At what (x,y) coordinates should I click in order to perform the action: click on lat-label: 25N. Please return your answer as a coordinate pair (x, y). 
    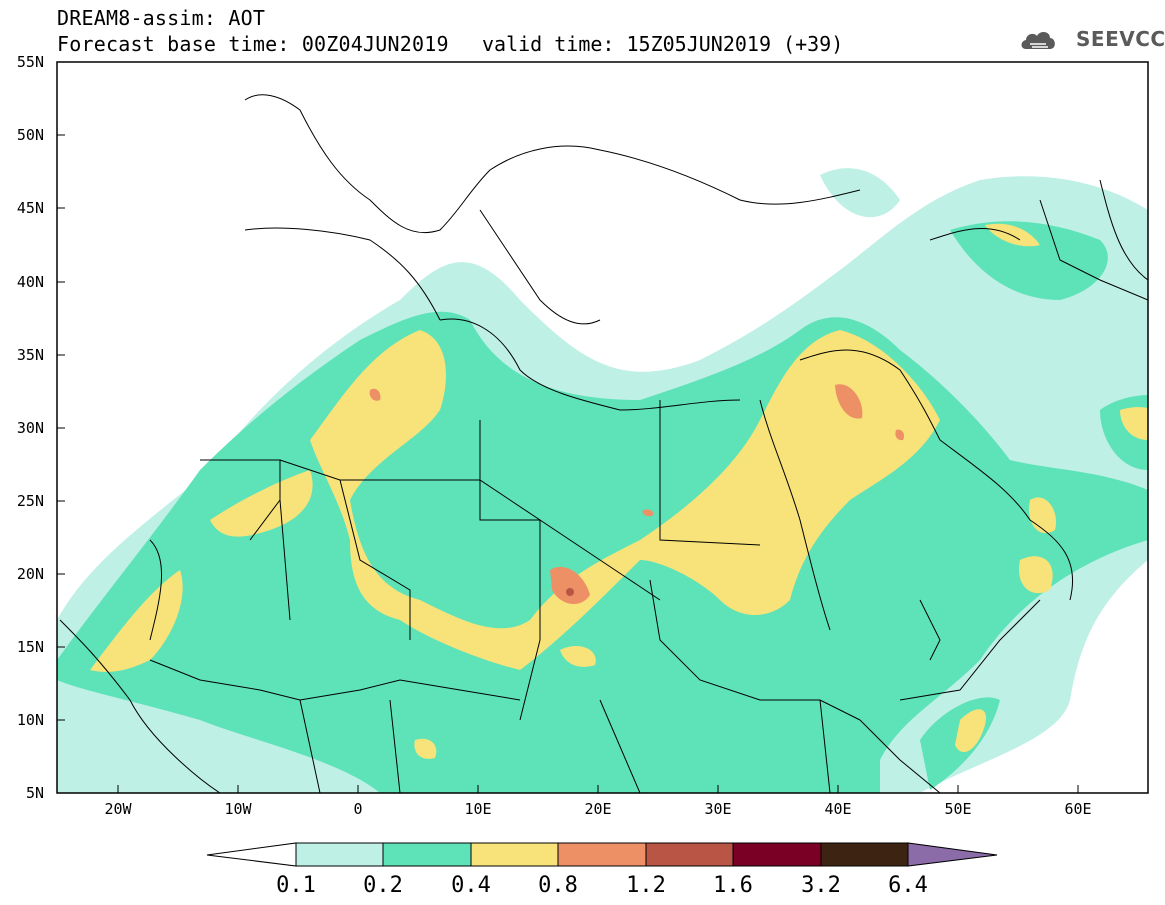
    Looking at the image, I should click on (30, 501).